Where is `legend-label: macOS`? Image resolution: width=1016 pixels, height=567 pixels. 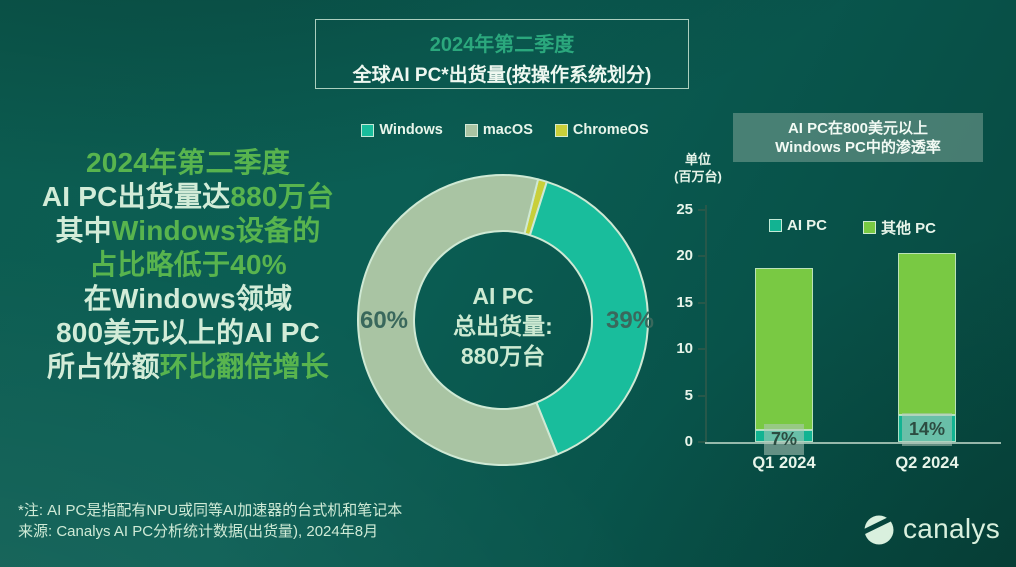
legend-label: macOS is located at coordinates (507, 130).